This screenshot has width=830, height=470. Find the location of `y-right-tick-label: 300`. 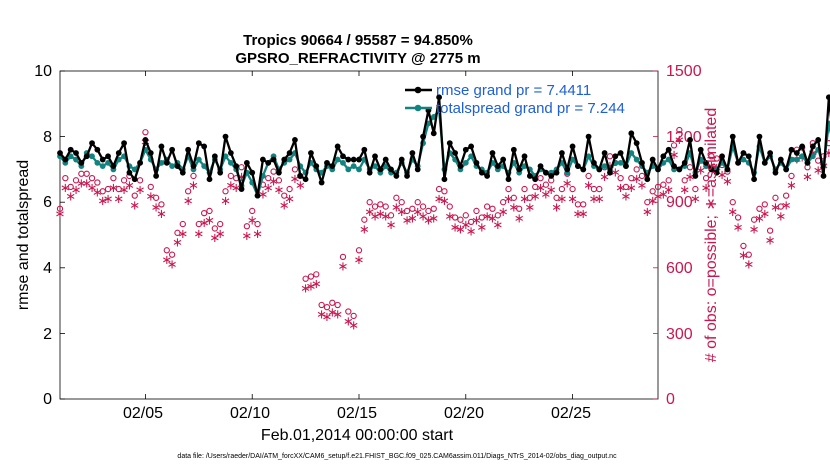

y-right-tick-label: 300 is located at coordinates (679, 334).